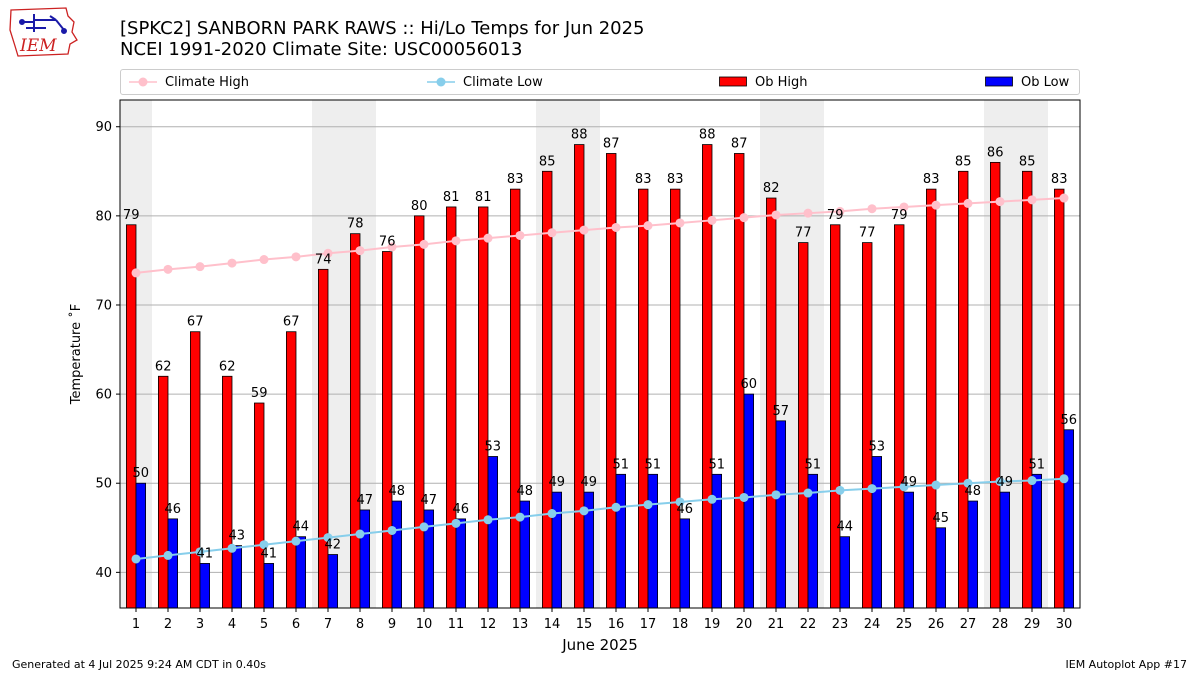 This screenshot has width=1200, height=675. Describe the element at coordinates (461, 509) in the screenshot. I see `ob-low-label-11: 46` at that location.